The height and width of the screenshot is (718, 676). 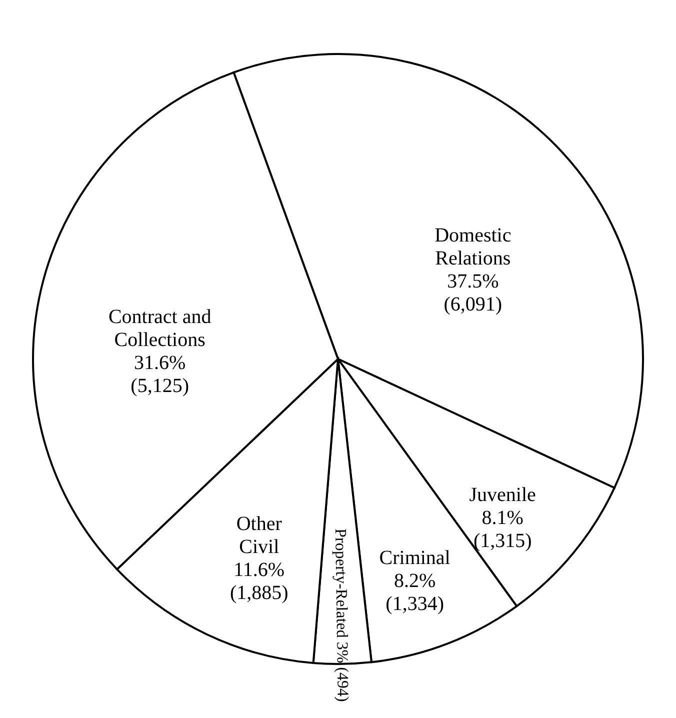 I want to click on data-label: 31.6% (5,125), so click(x=160, y=375).